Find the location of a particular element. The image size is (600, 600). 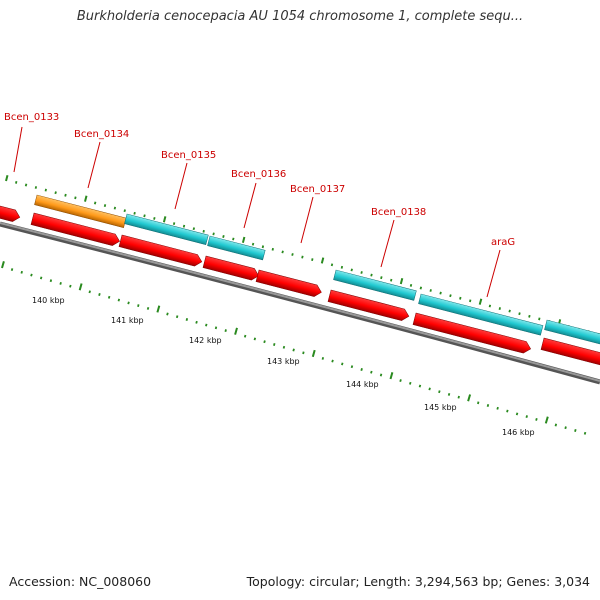

kbp-label: 141 kbp is located at coordinates (127, 320).